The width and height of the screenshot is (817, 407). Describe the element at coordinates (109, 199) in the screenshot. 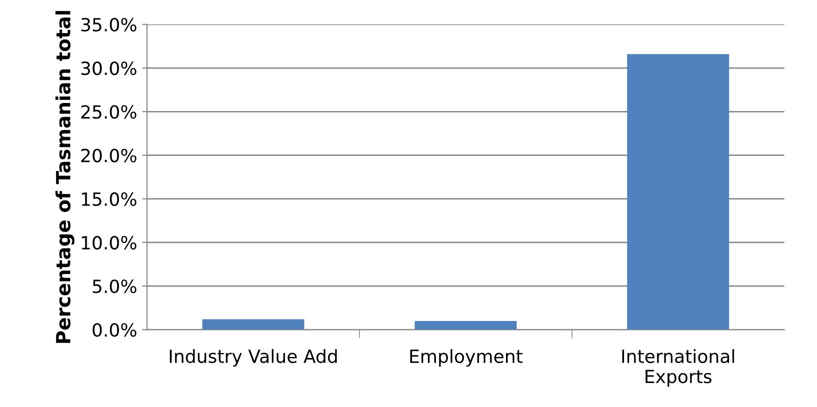

I see `y-tick-label: 15.0%` at that location.